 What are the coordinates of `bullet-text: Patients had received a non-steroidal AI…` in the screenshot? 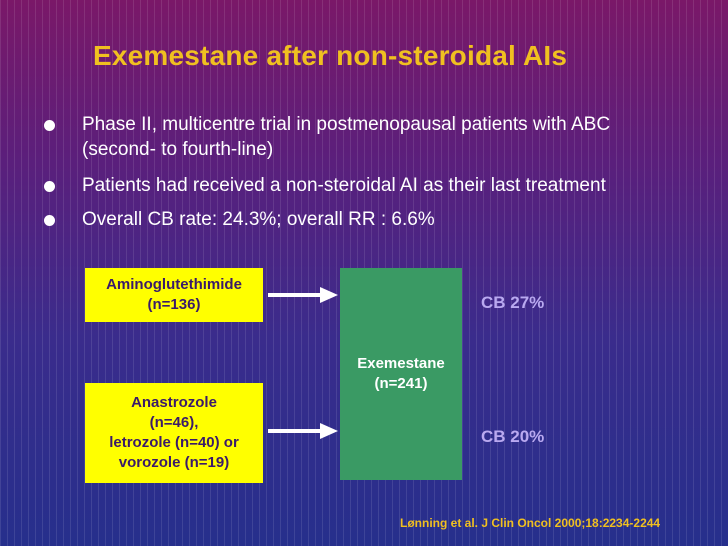 It's located at (344, 185).